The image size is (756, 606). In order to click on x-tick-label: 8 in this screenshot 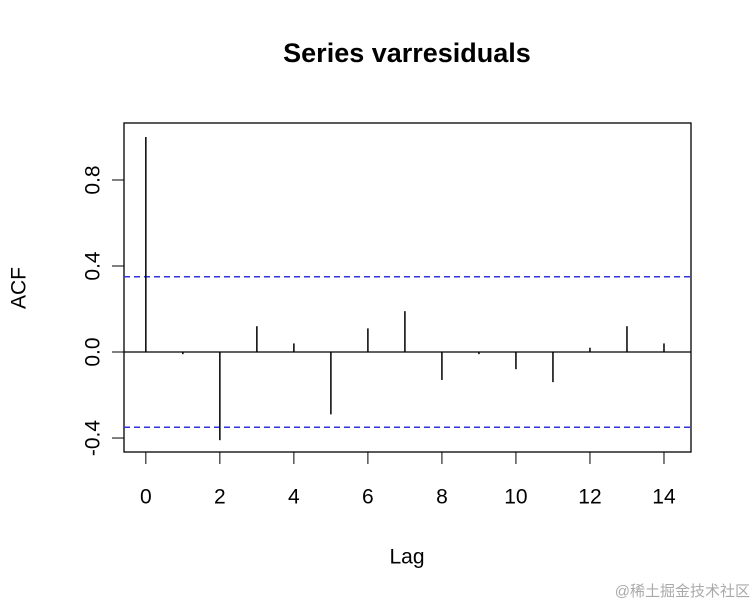, I will do `click(442, 497)`.